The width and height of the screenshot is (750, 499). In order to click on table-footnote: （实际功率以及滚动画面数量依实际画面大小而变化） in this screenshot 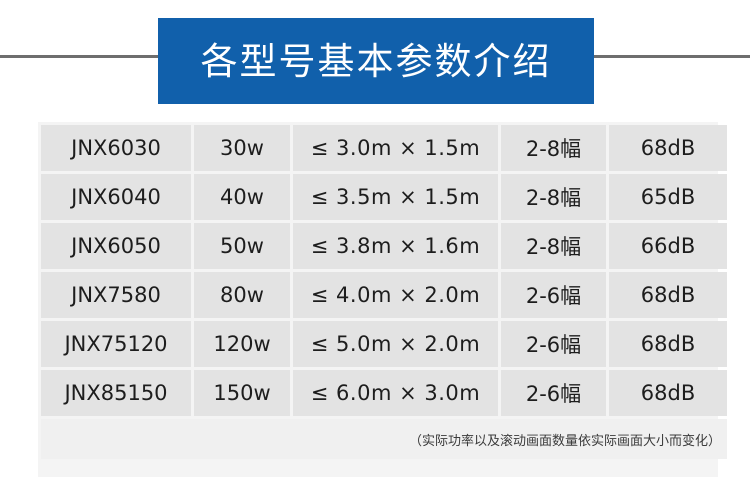, I will do `click(384, 439)`.